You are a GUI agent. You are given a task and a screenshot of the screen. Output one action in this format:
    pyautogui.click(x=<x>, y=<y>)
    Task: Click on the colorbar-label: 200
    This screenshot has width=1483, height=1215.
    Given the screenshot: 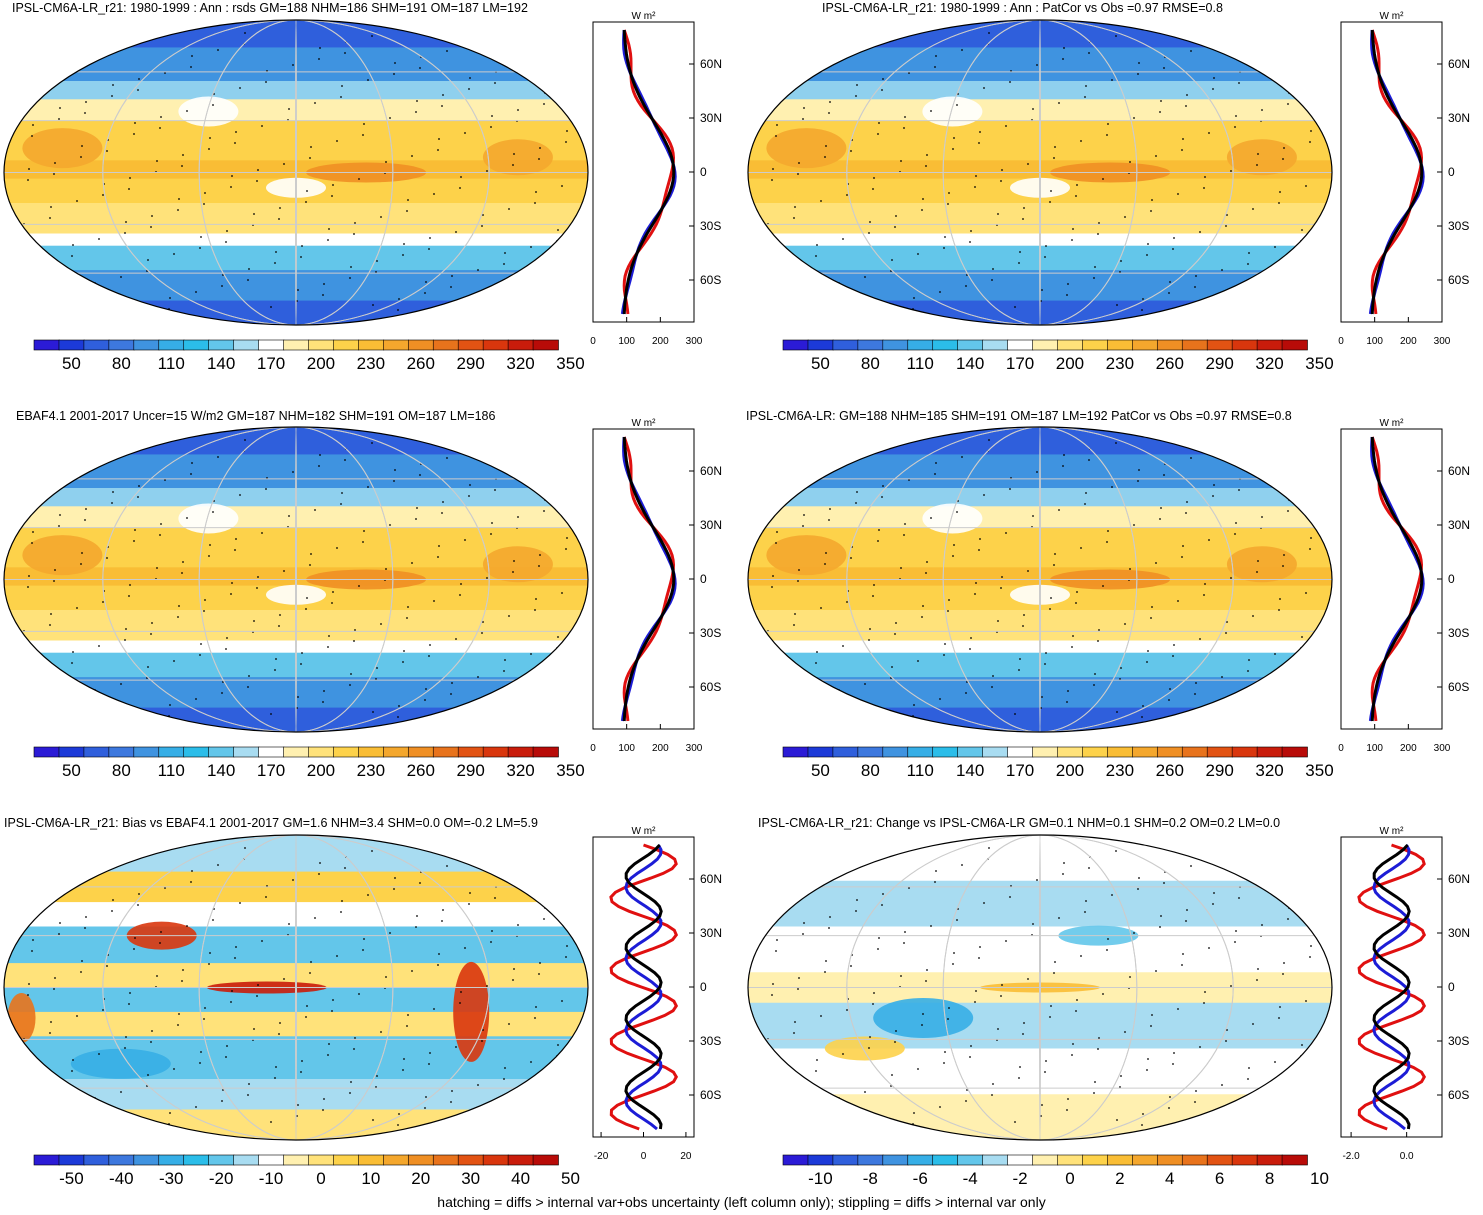 What is the action you would take?
    pyautogui.click(x=321, y=770)
    